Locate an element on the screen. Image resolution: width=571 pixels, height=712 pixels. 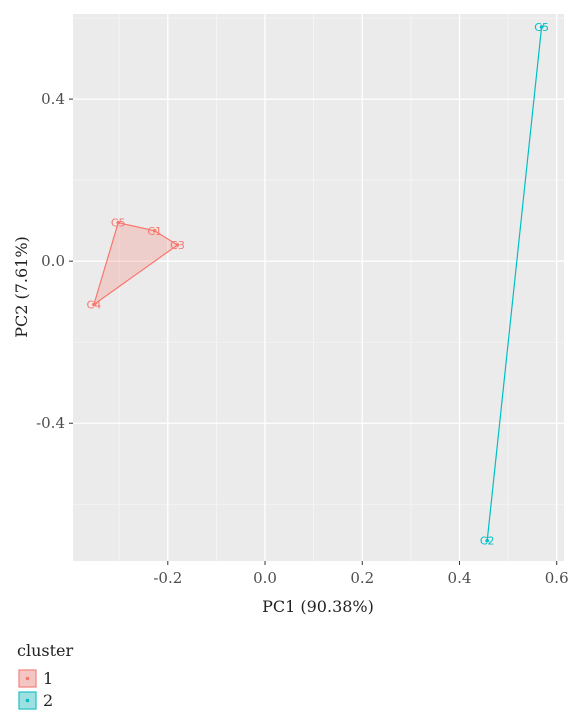
y-tick-label: -0.4 is located at coordinates (50, 423).